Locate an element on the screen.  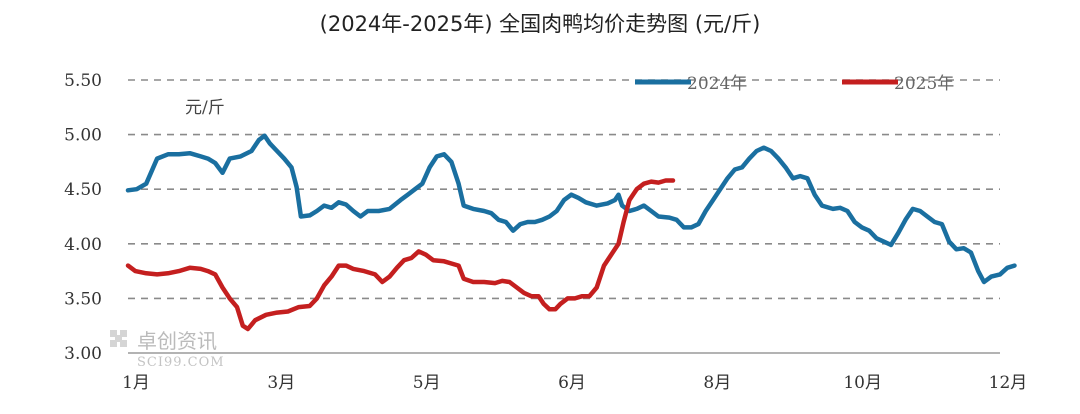
chart-title: (2024年-2025年) 全国肉鸭均价走势图 (元/斤) is located at coordinates (540, 24).